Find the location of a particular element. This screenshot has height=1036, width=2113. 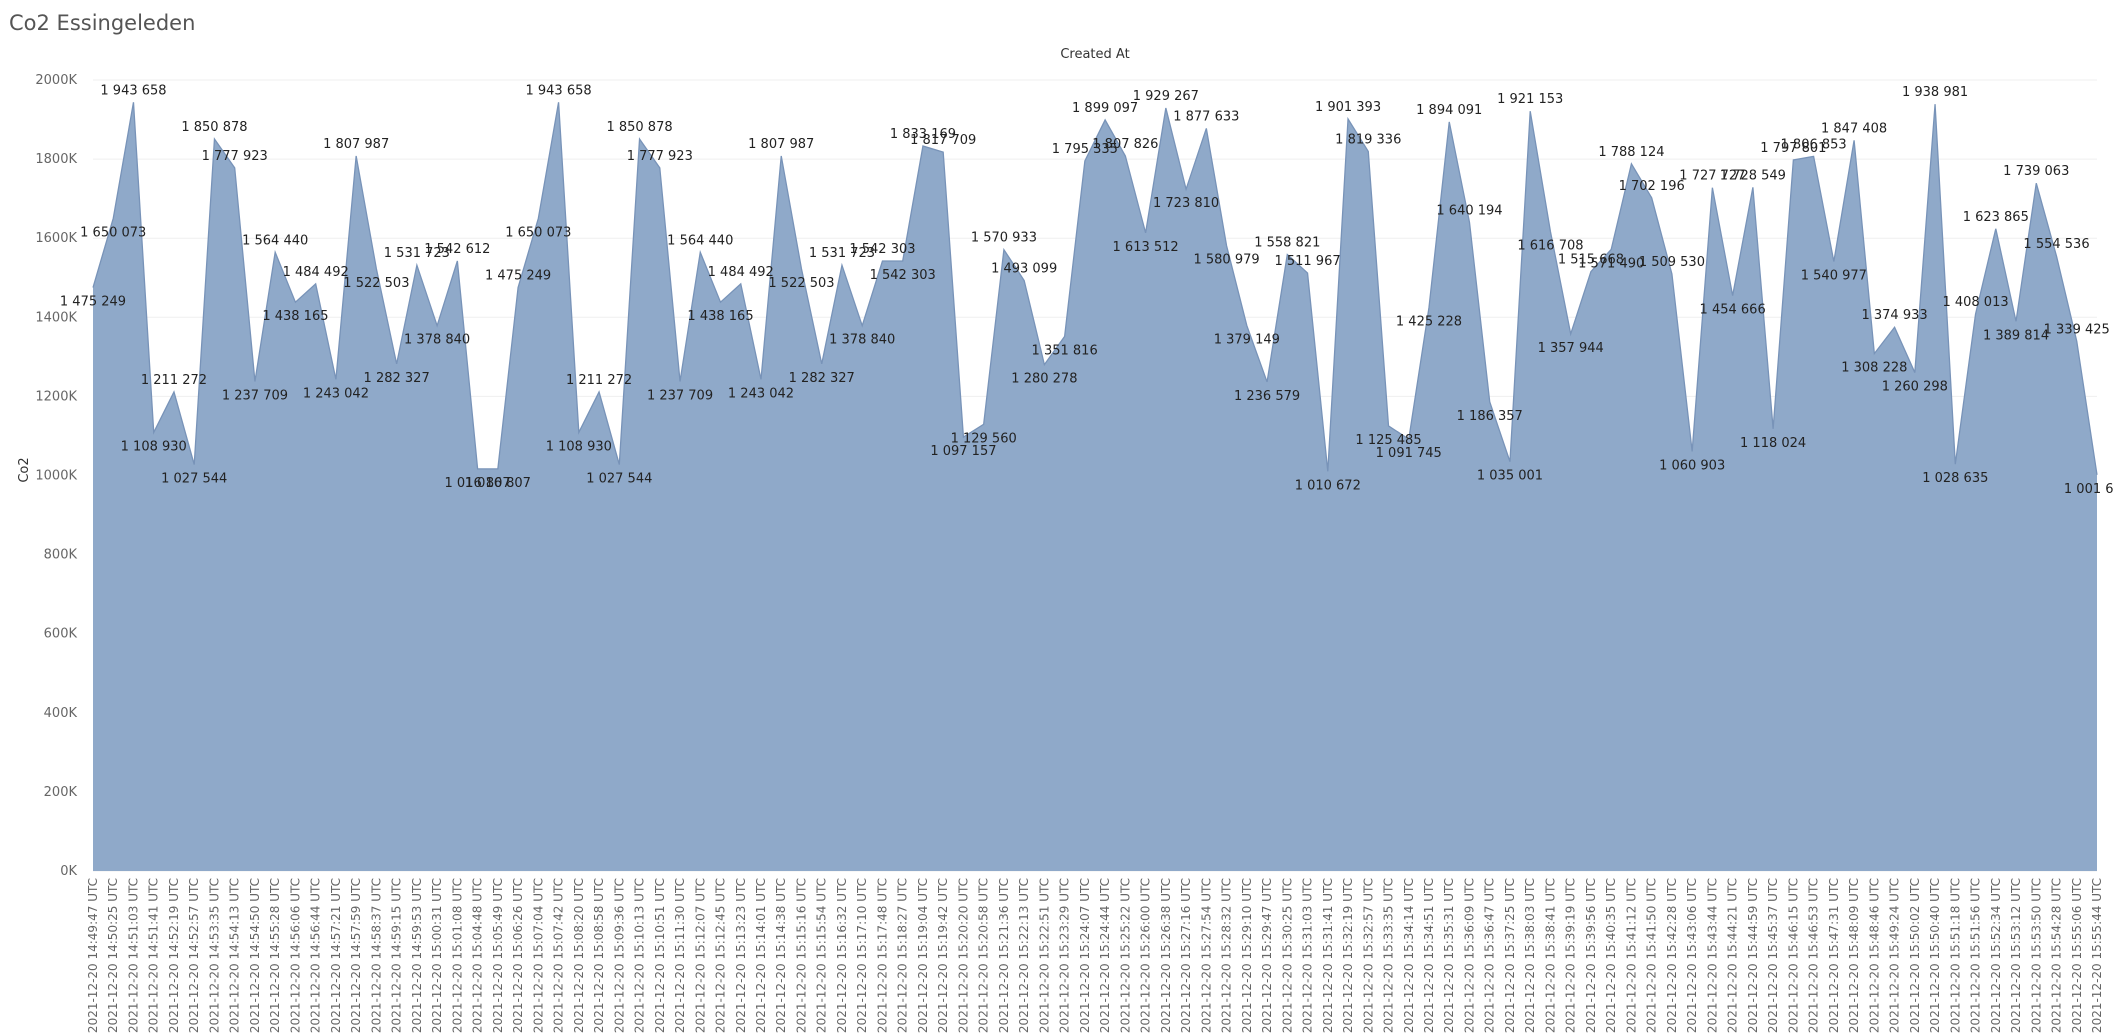

x-tick-label: 2021-12-20 15:50:02 UTC is located at coordinates (1915, 955).